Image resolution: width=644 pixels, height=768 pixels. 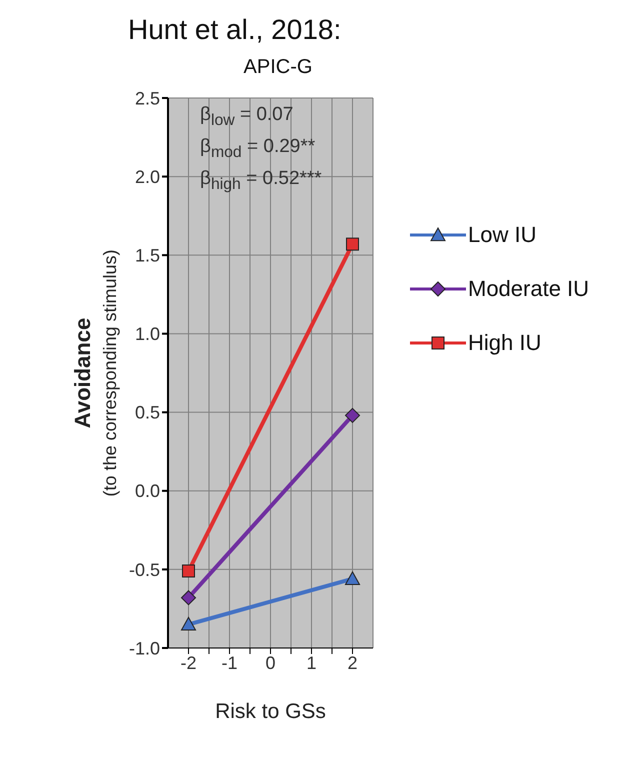 What do you see at coordinates (278, 67) in the screenshot?
I see `chart-subtitle: APIC-G` at bounding box center [278, 67].